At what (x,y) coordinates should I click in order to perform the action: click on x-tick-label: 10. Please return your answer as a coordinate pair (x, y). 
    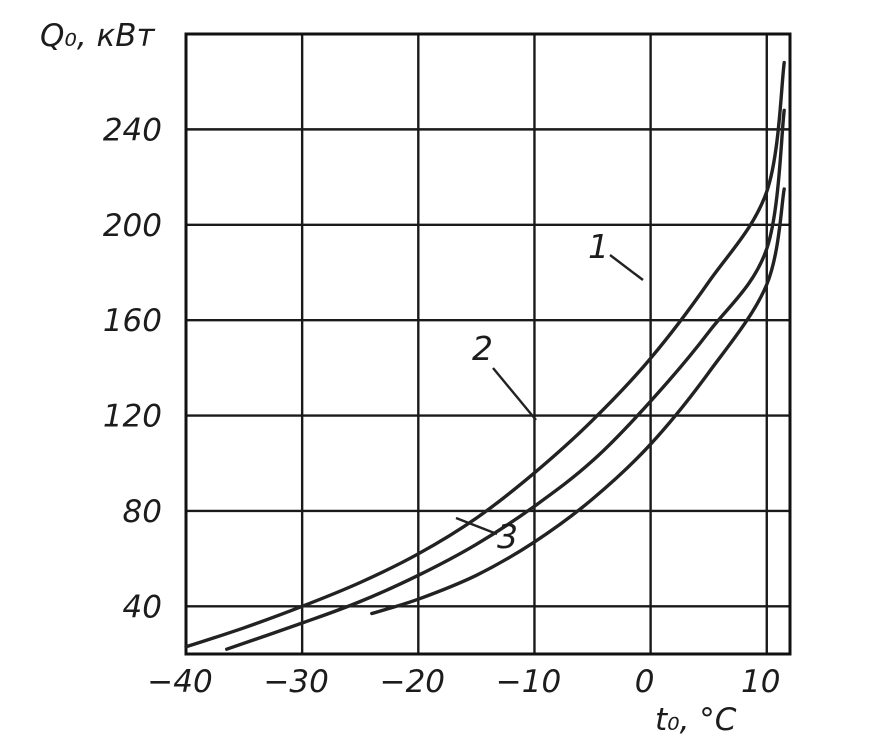
    Looking at the image, I should click on (760, 682).